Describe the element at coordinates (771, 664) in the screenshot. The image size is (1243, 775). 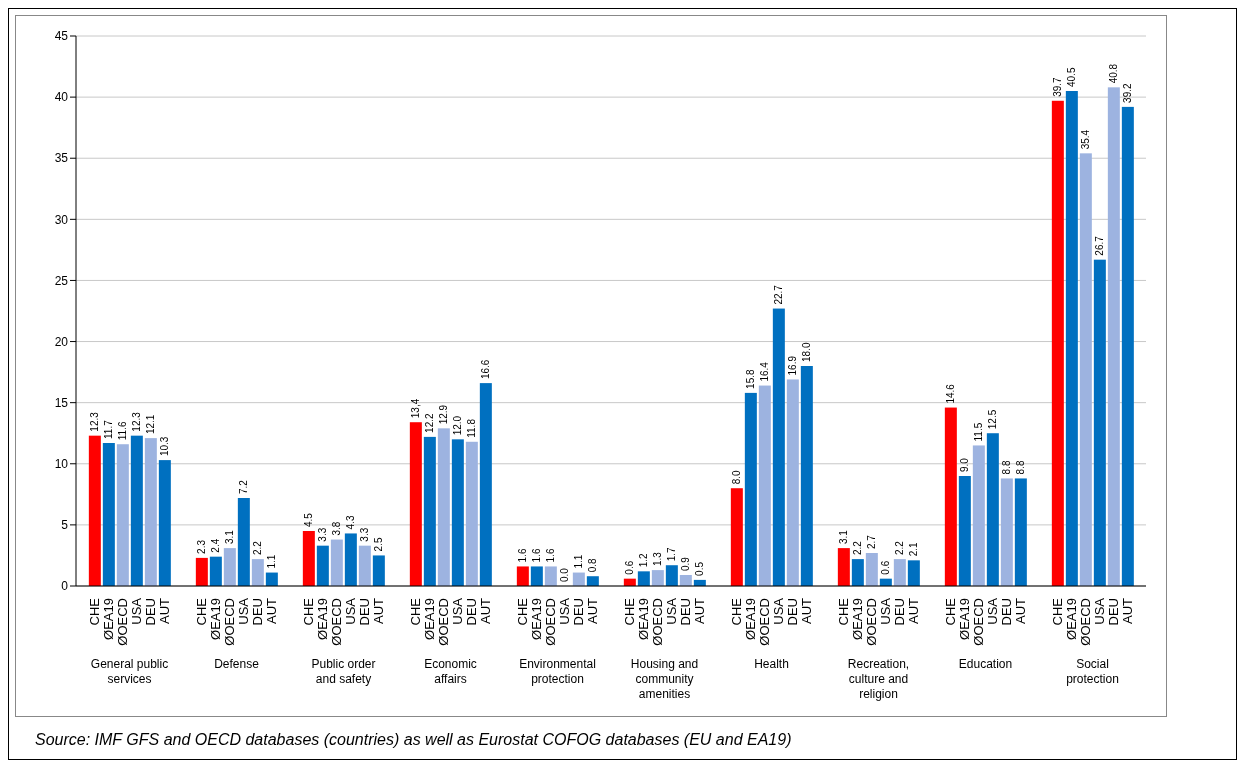
I see `x-tick-label: Health` at that location.